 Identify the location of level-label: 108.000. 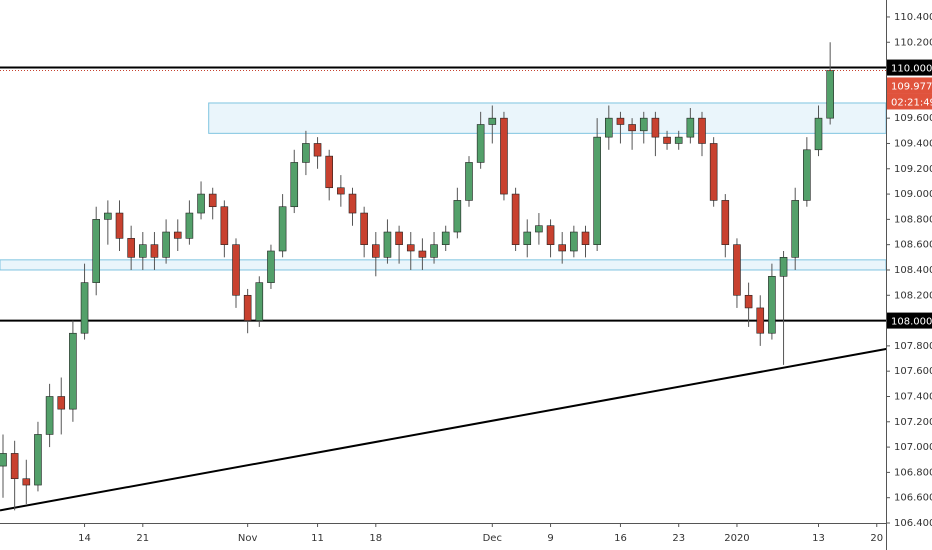
(911, 322).